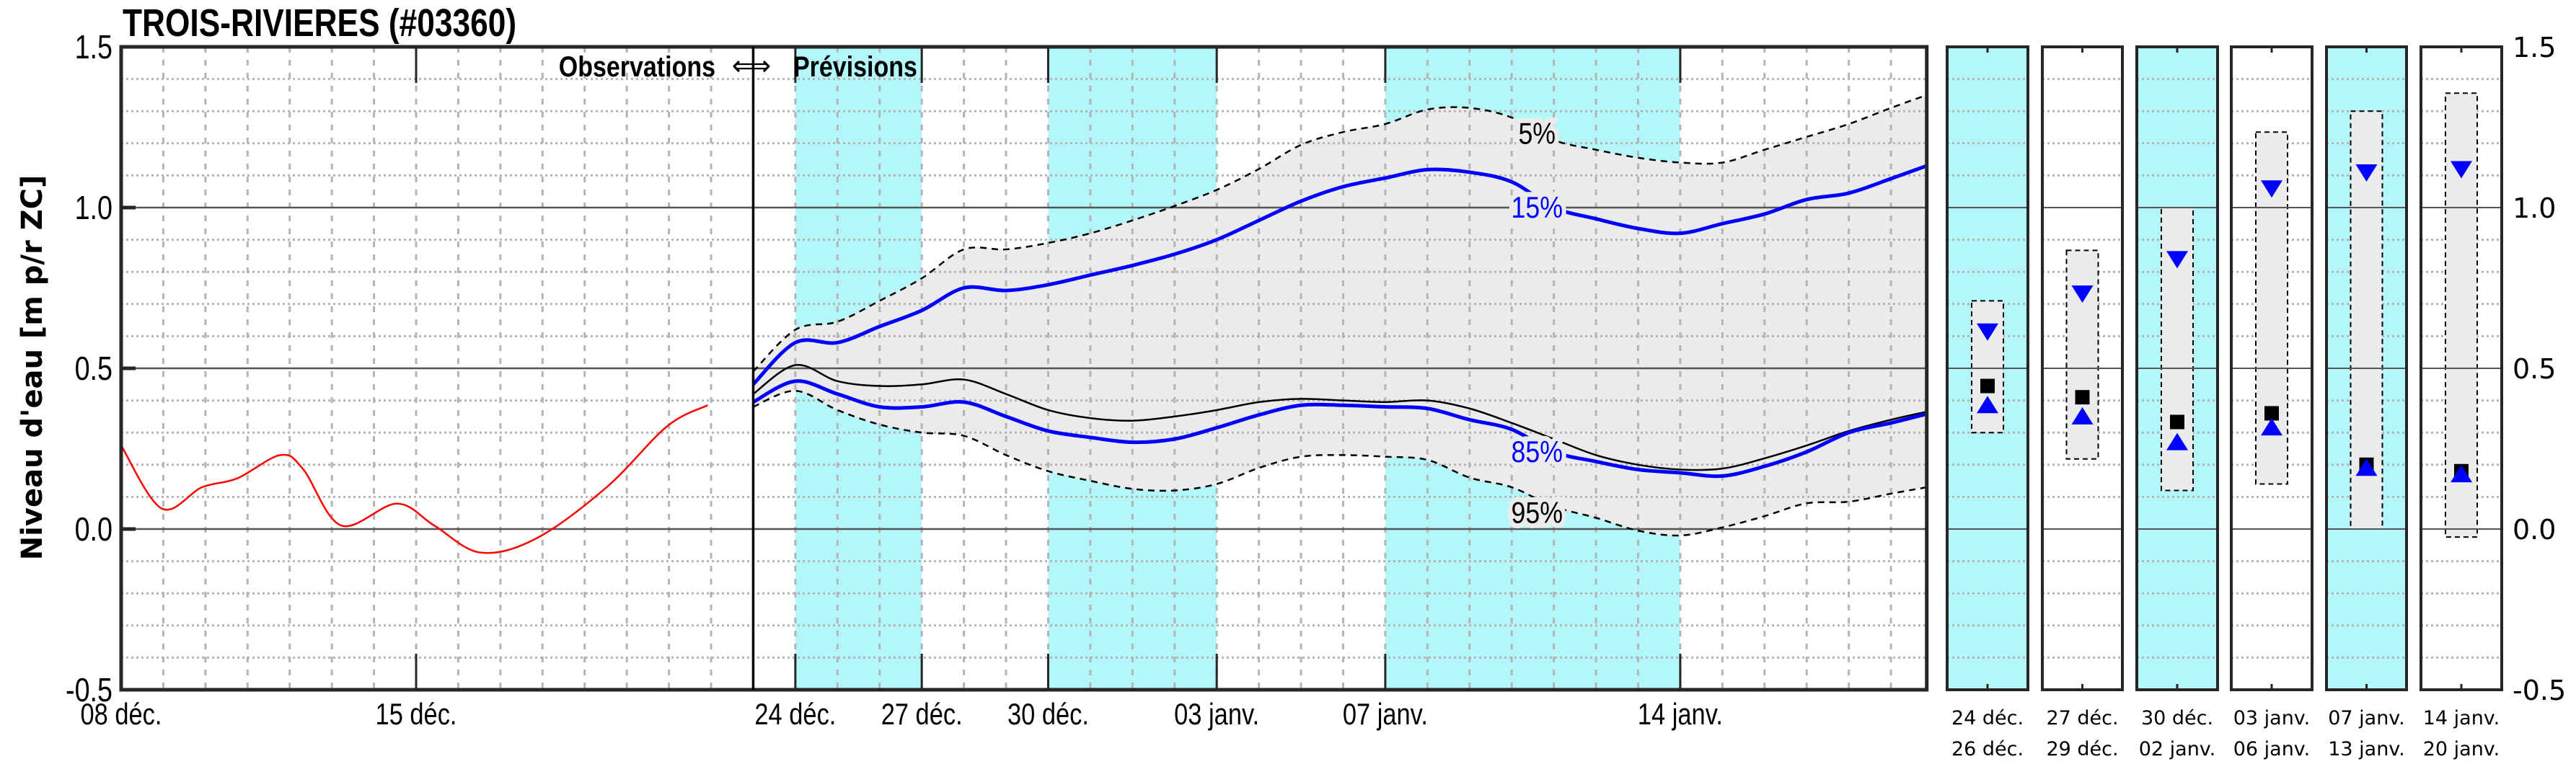  What do you see at coordinates (94, 368) in the screenshot?
I see `y-tick-label: 0.5` at bounding box center [94, 368].